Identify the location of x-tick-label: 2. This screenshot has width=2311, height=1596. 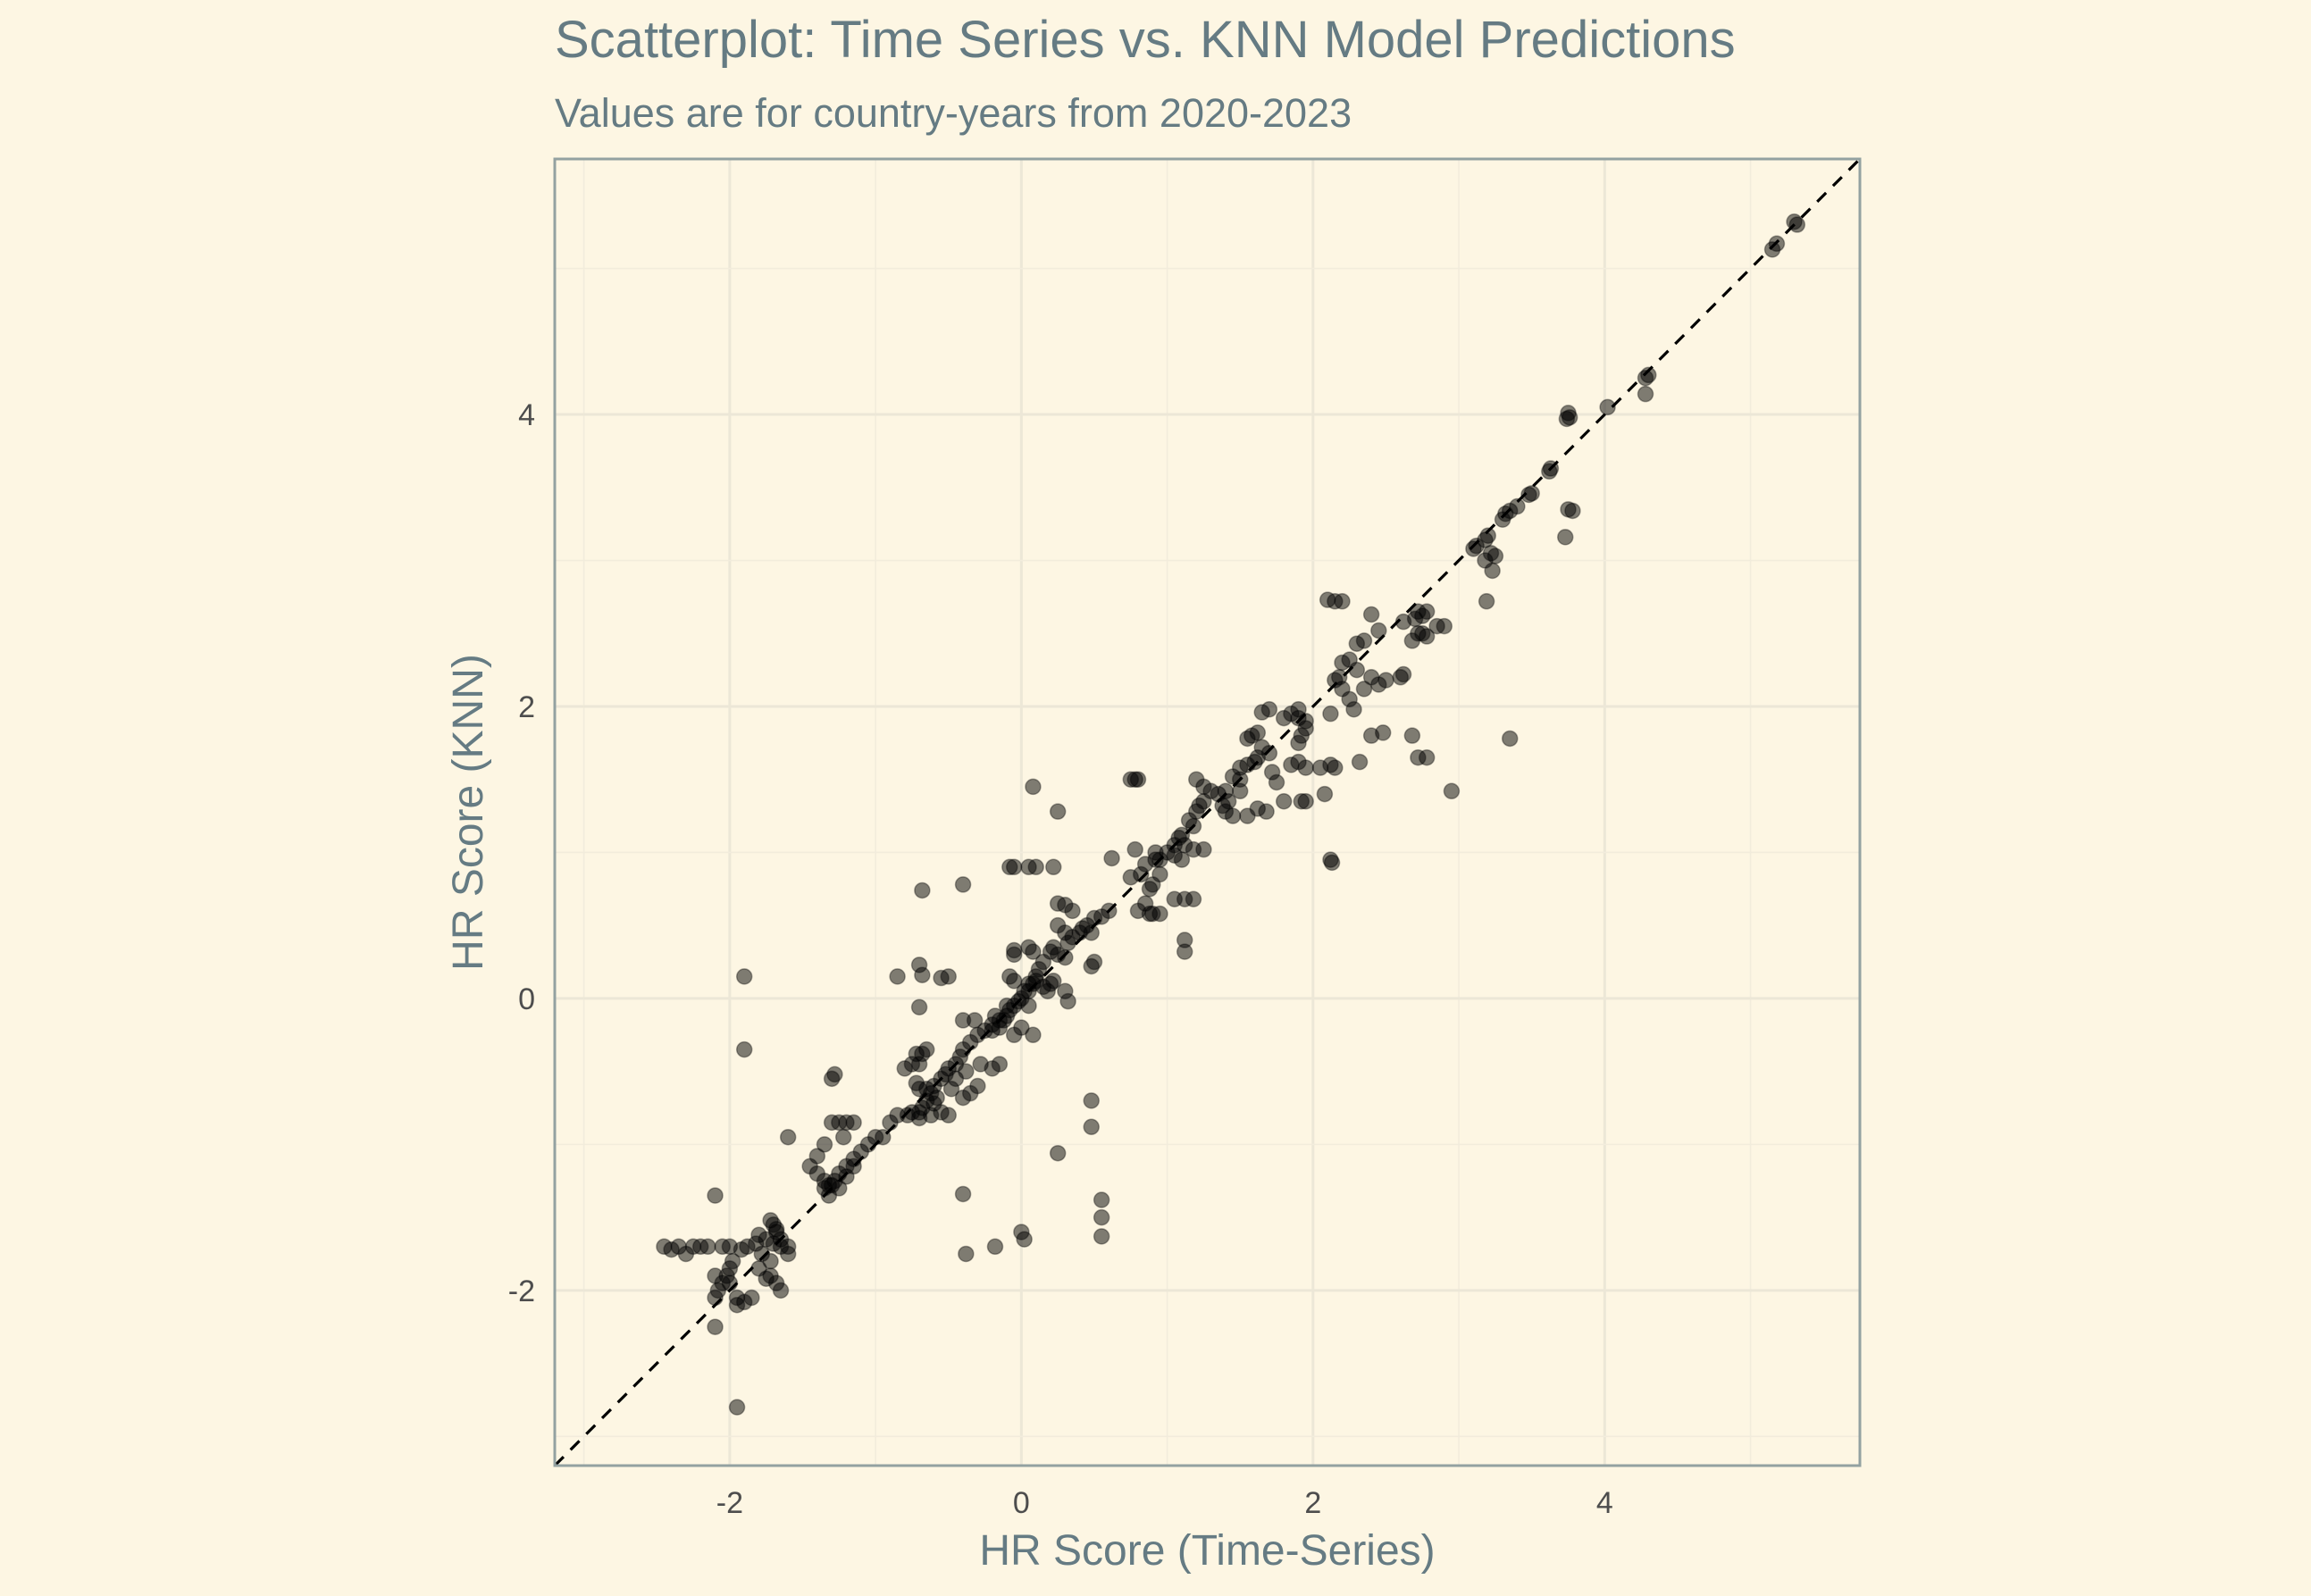
(1312, 1503).